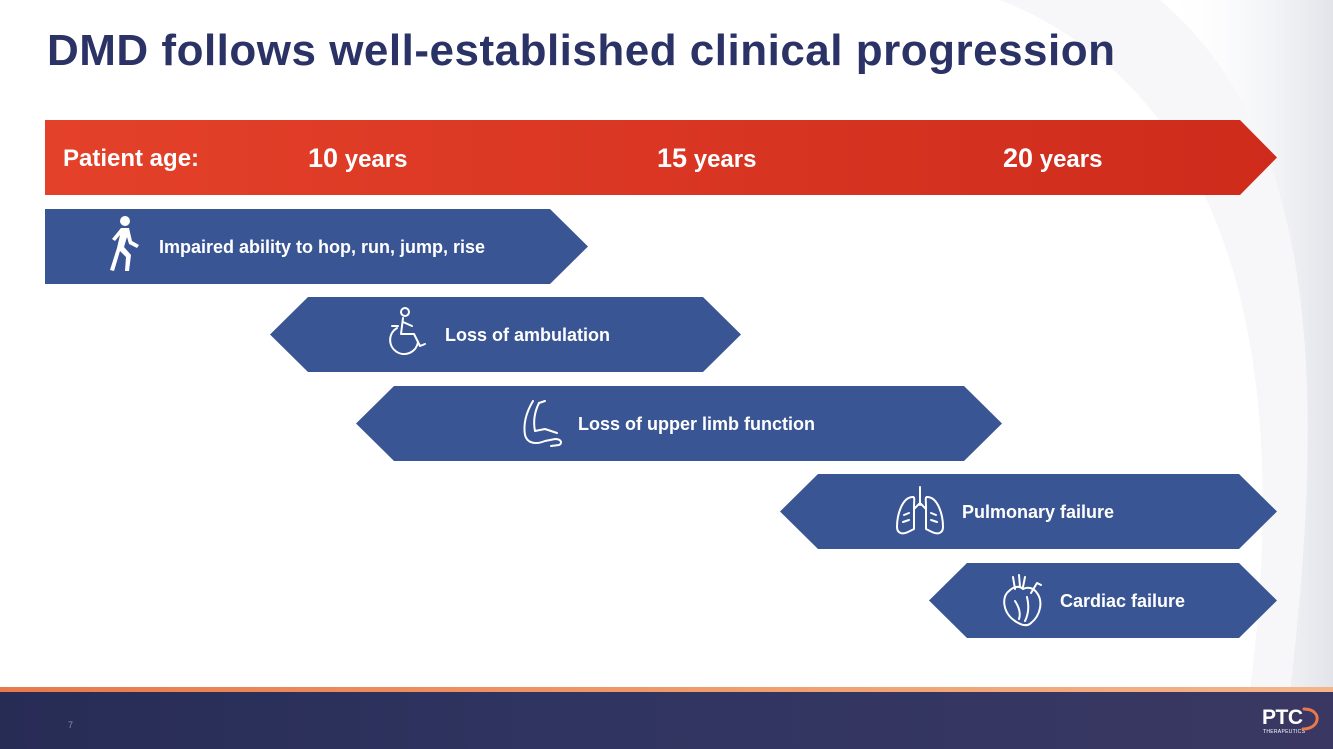 The height and width of the screenshot is (749, 1333). Describe the element at coordinates (407, 331) in the screenshot. I see `wheelchair-icon` at that location.